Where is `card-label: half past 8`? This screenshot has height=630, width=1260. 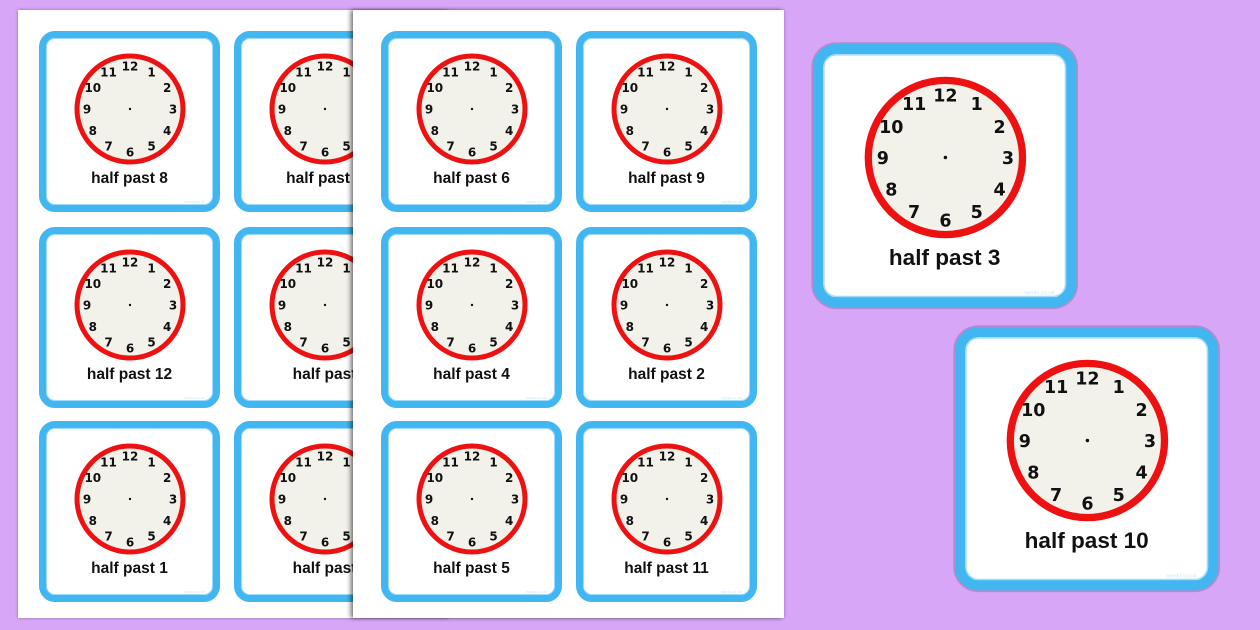
card-label: half past 8 is located at coordinates (129, 178).